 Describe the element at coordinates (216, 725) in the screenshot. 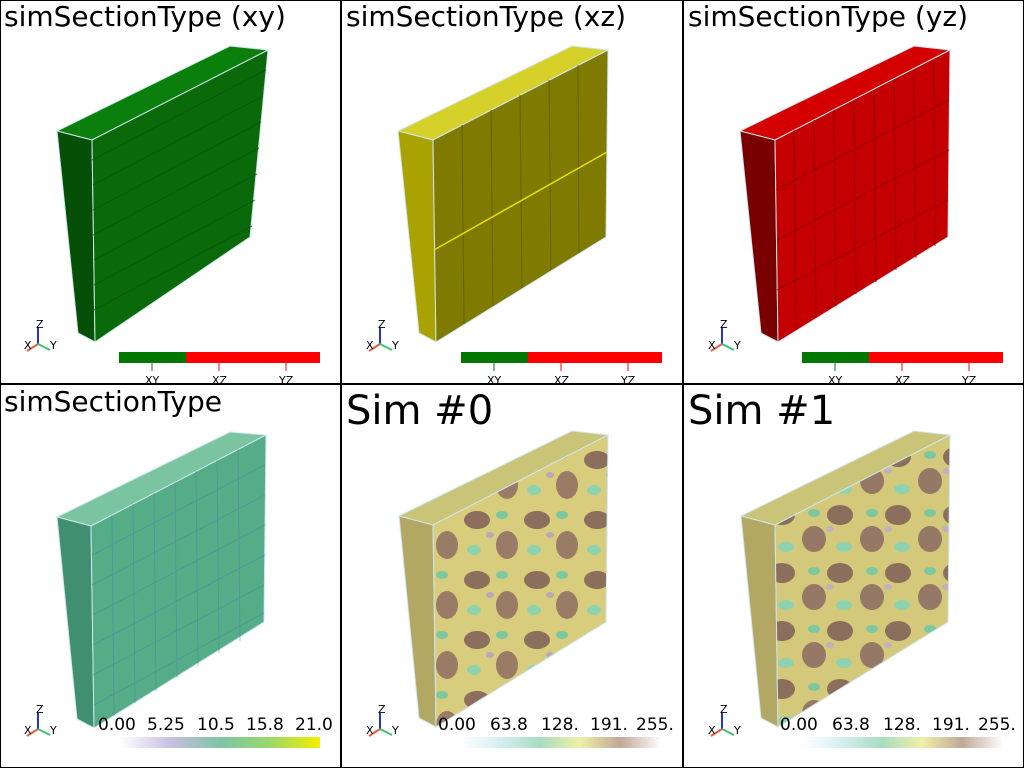

I see `colorbar-tick-2: 10.5` at that location.